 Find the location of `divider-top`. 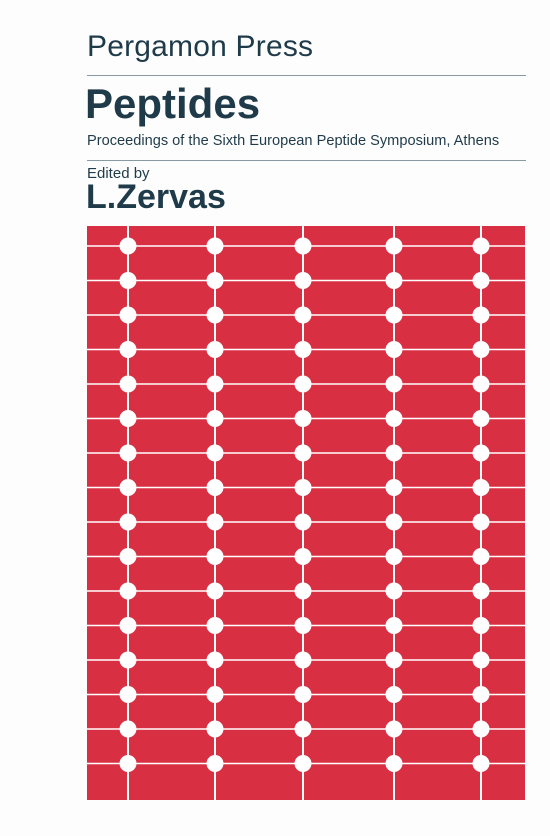

divider-top is located at coordinates (306, 75).